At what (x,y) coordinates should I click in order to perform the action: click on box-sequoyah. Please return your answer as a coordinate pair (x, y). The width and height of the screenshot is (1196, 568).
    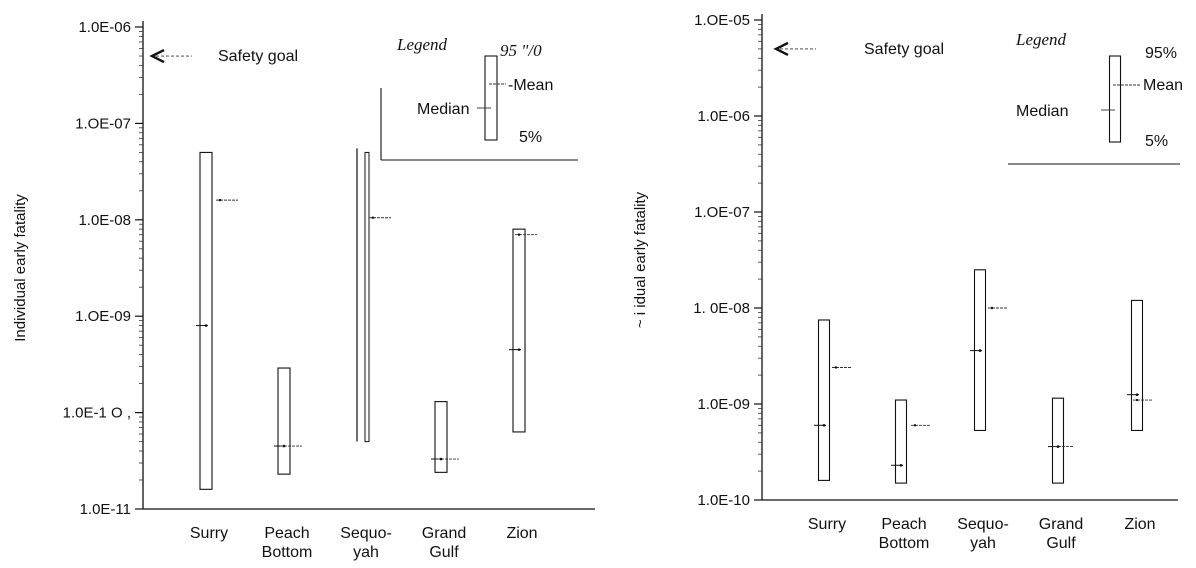
    Looking at the image, I should click on (367, 297).